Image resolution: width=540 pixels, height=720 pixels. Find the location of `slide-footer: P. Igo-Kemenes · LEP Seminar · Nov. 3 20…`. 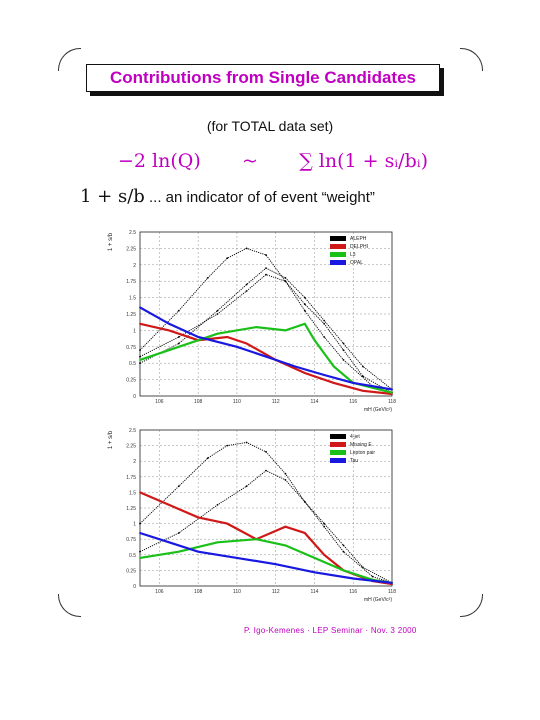

slide-footer: P. Igo-Kemenes · LEP Seminar · Nov. 3 20… is located at coordinates (330, 630).